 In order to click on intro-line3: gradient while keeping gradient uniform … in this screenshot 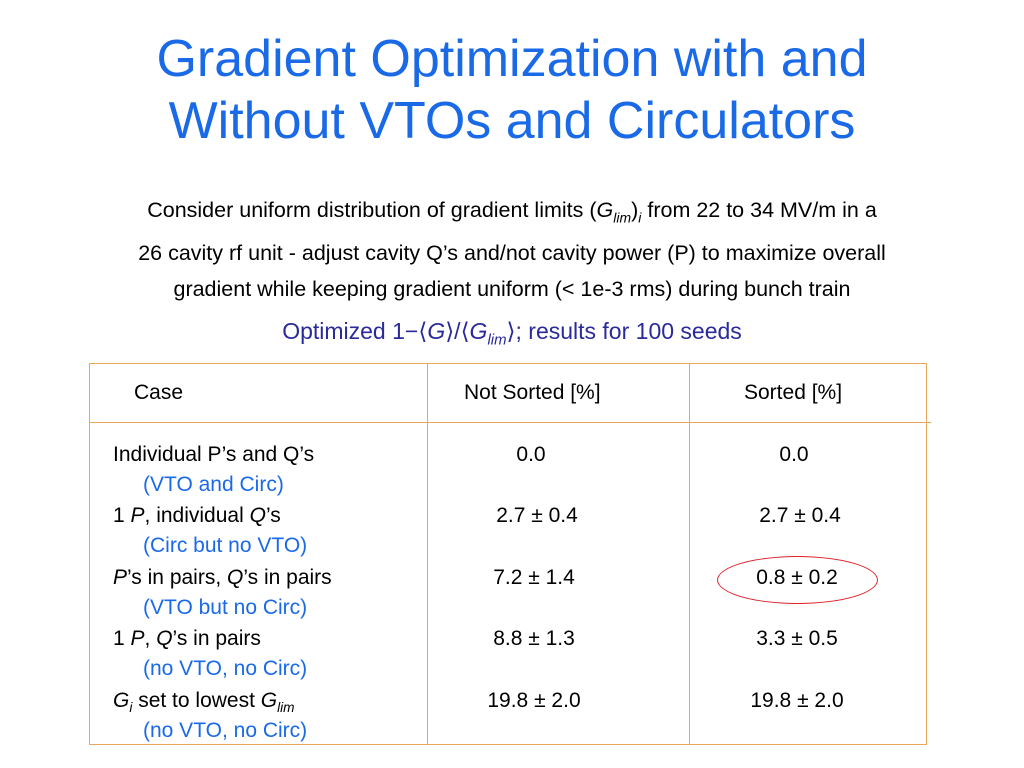, I will do `click(512, 289)`.